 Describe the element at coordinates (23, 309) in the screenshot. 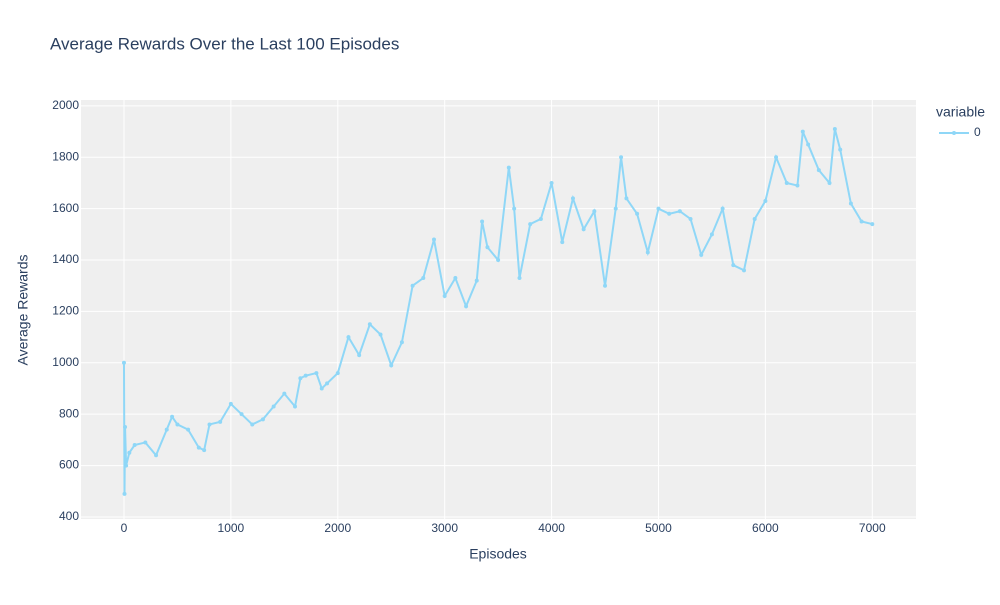

I see `y-axis-label: Average Rewards` at that location.